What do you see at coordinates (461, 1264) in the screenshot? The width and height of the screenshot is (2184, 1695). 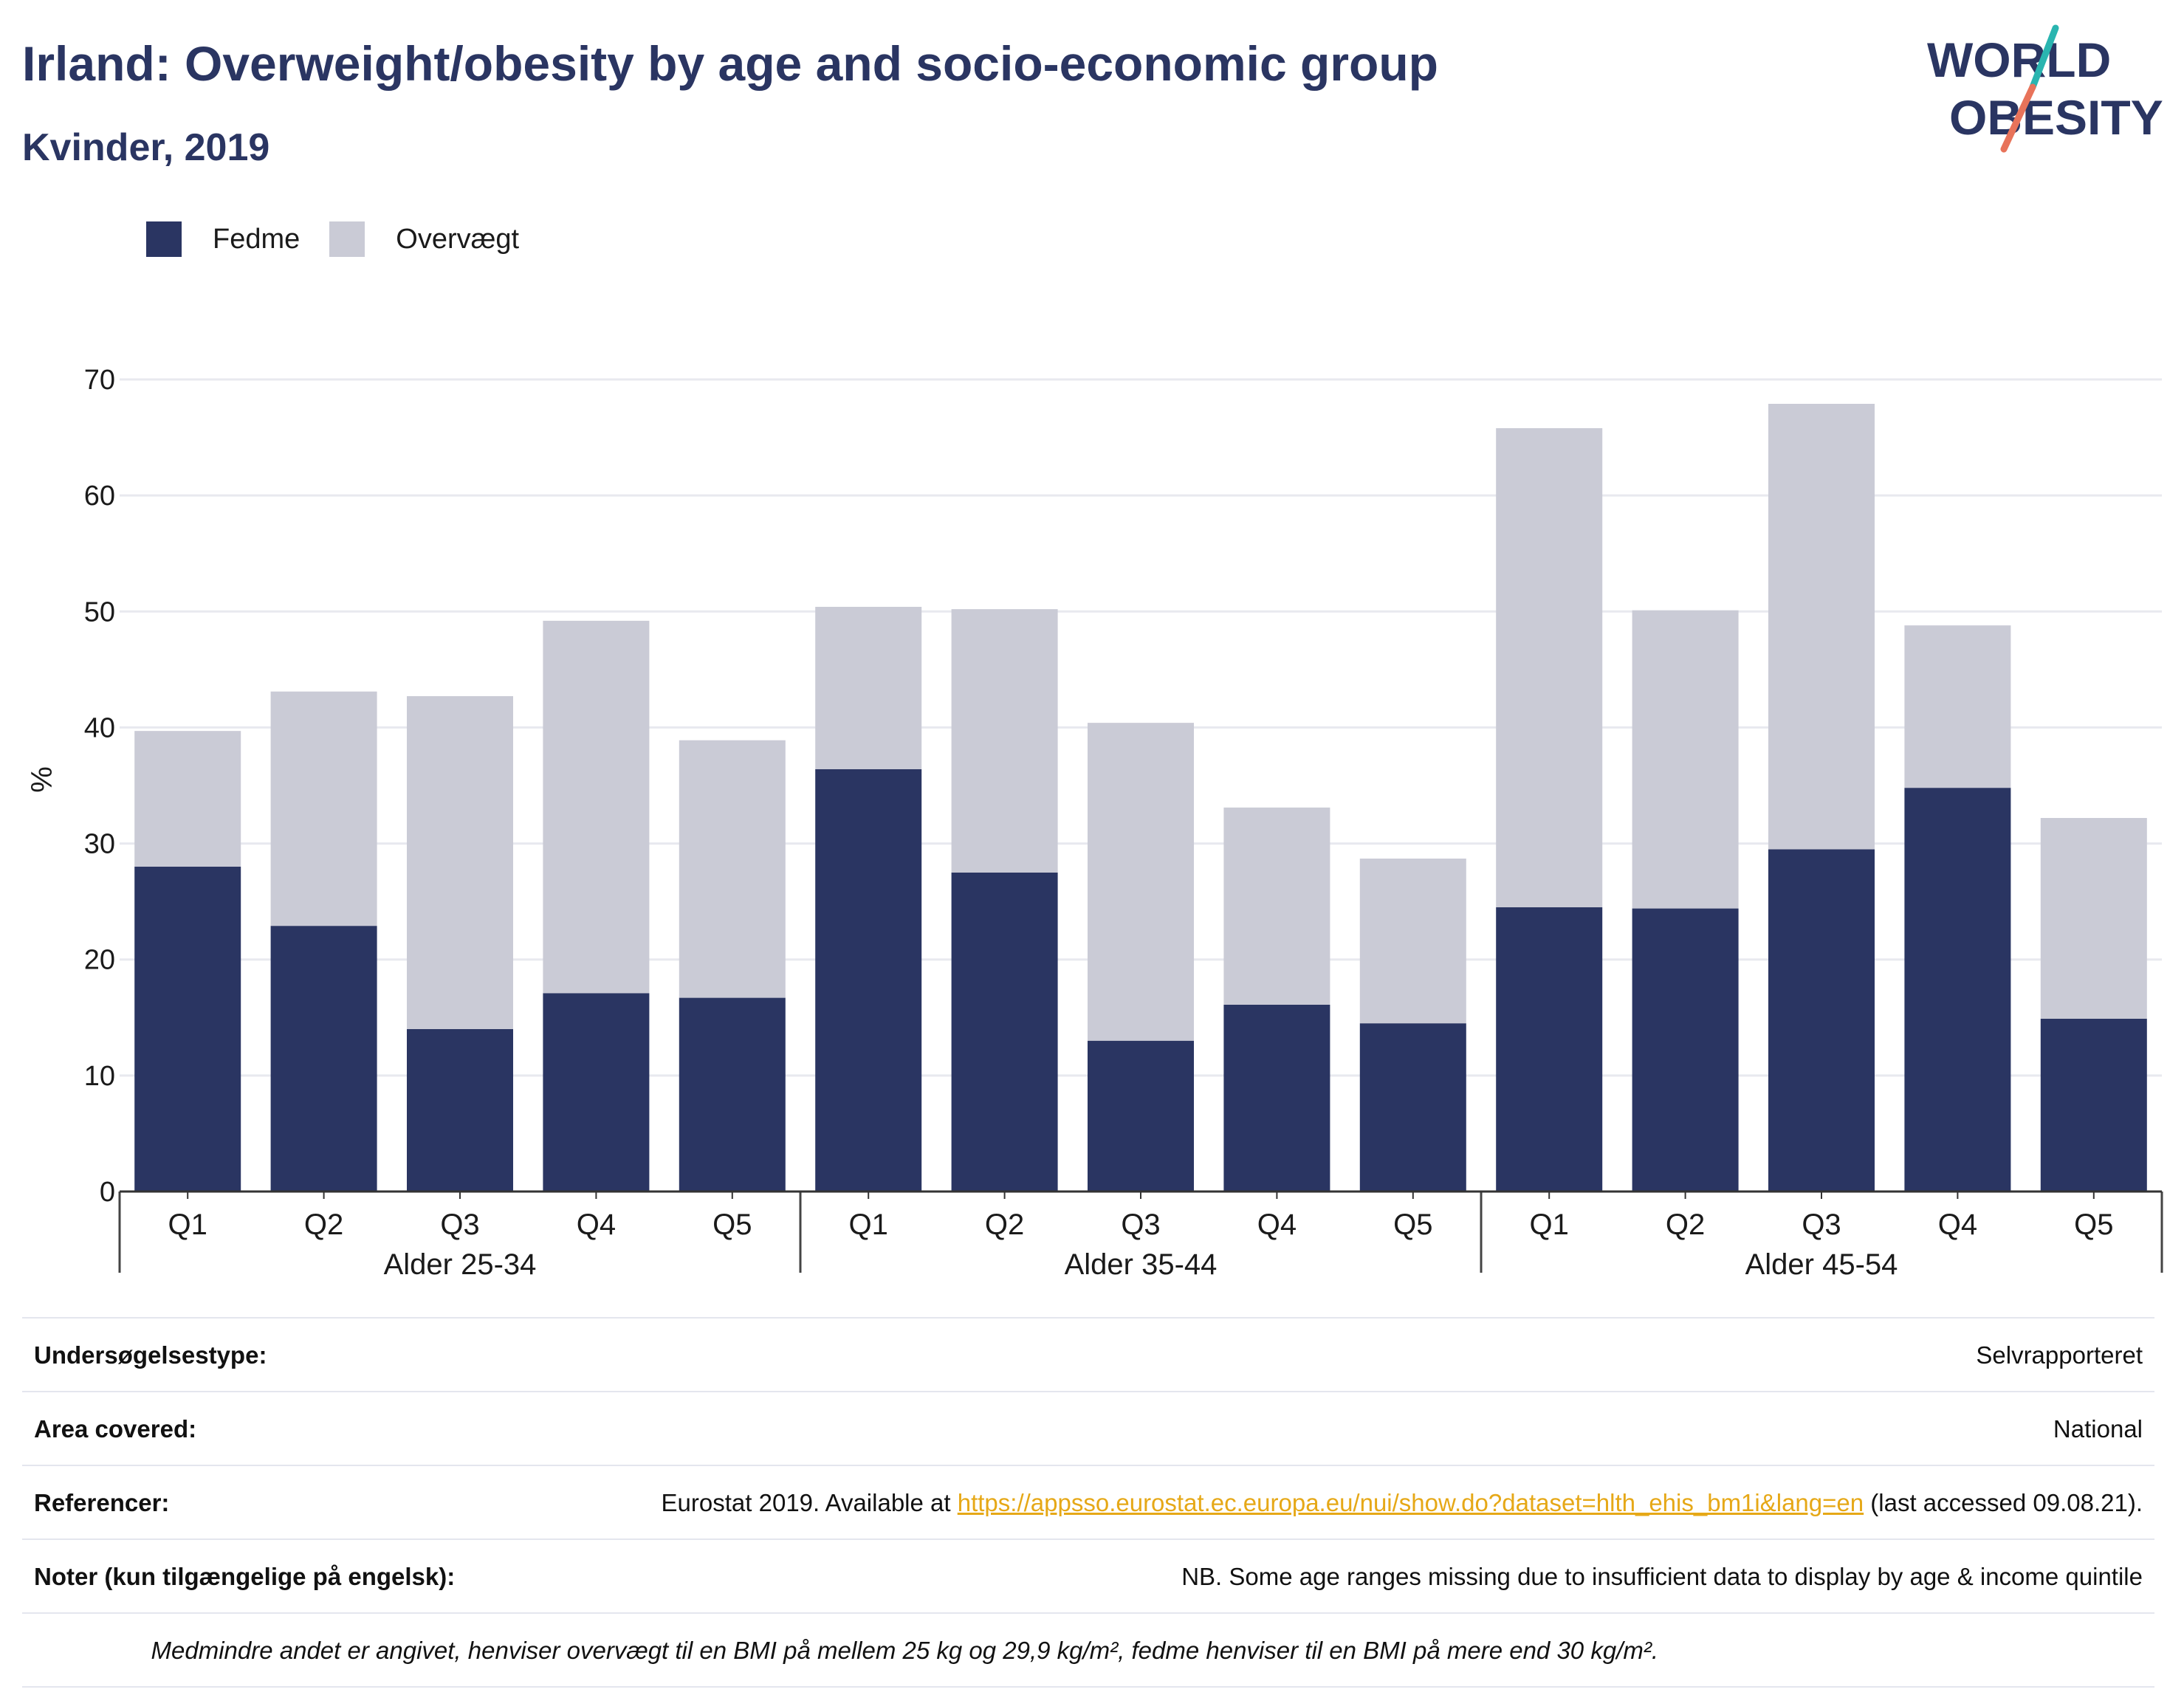 I see `x-group-label: Alder 25-34` at bounding box center [461, 1264].